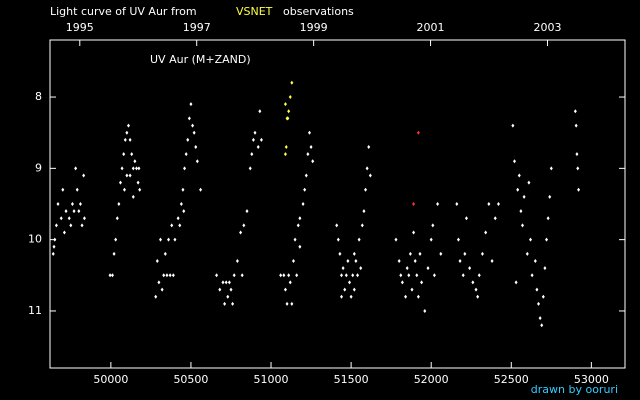  Describe the element at coordinates (431, 379) in the screenshot. I see `x-tick-label: 52000` at that location.